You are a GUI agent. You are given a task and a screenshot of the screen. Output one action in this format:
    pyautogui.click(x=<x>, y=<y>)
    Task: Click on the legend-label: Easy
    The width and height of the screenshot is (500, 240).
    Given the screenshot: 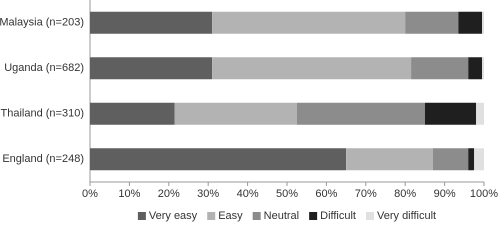 What is the action you would take?
    pyautogui.click(x=230, y=216)
    